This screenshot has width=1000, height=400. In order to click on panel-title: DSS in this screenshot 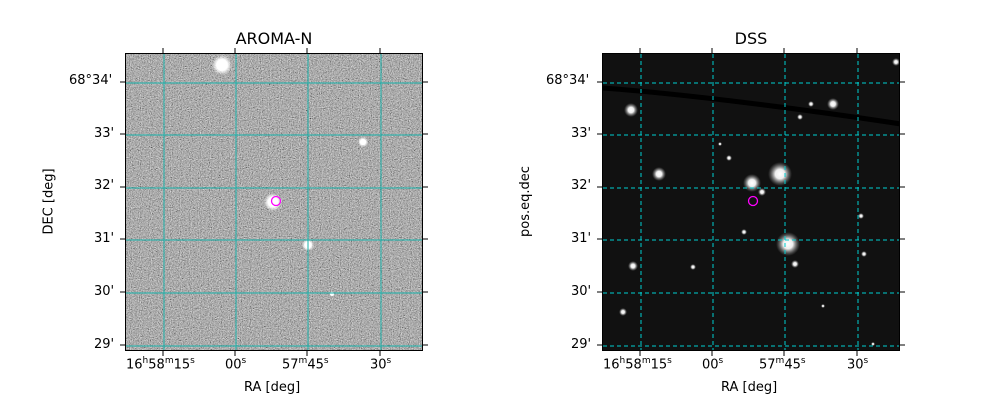, I will do `click(751, 38)`.